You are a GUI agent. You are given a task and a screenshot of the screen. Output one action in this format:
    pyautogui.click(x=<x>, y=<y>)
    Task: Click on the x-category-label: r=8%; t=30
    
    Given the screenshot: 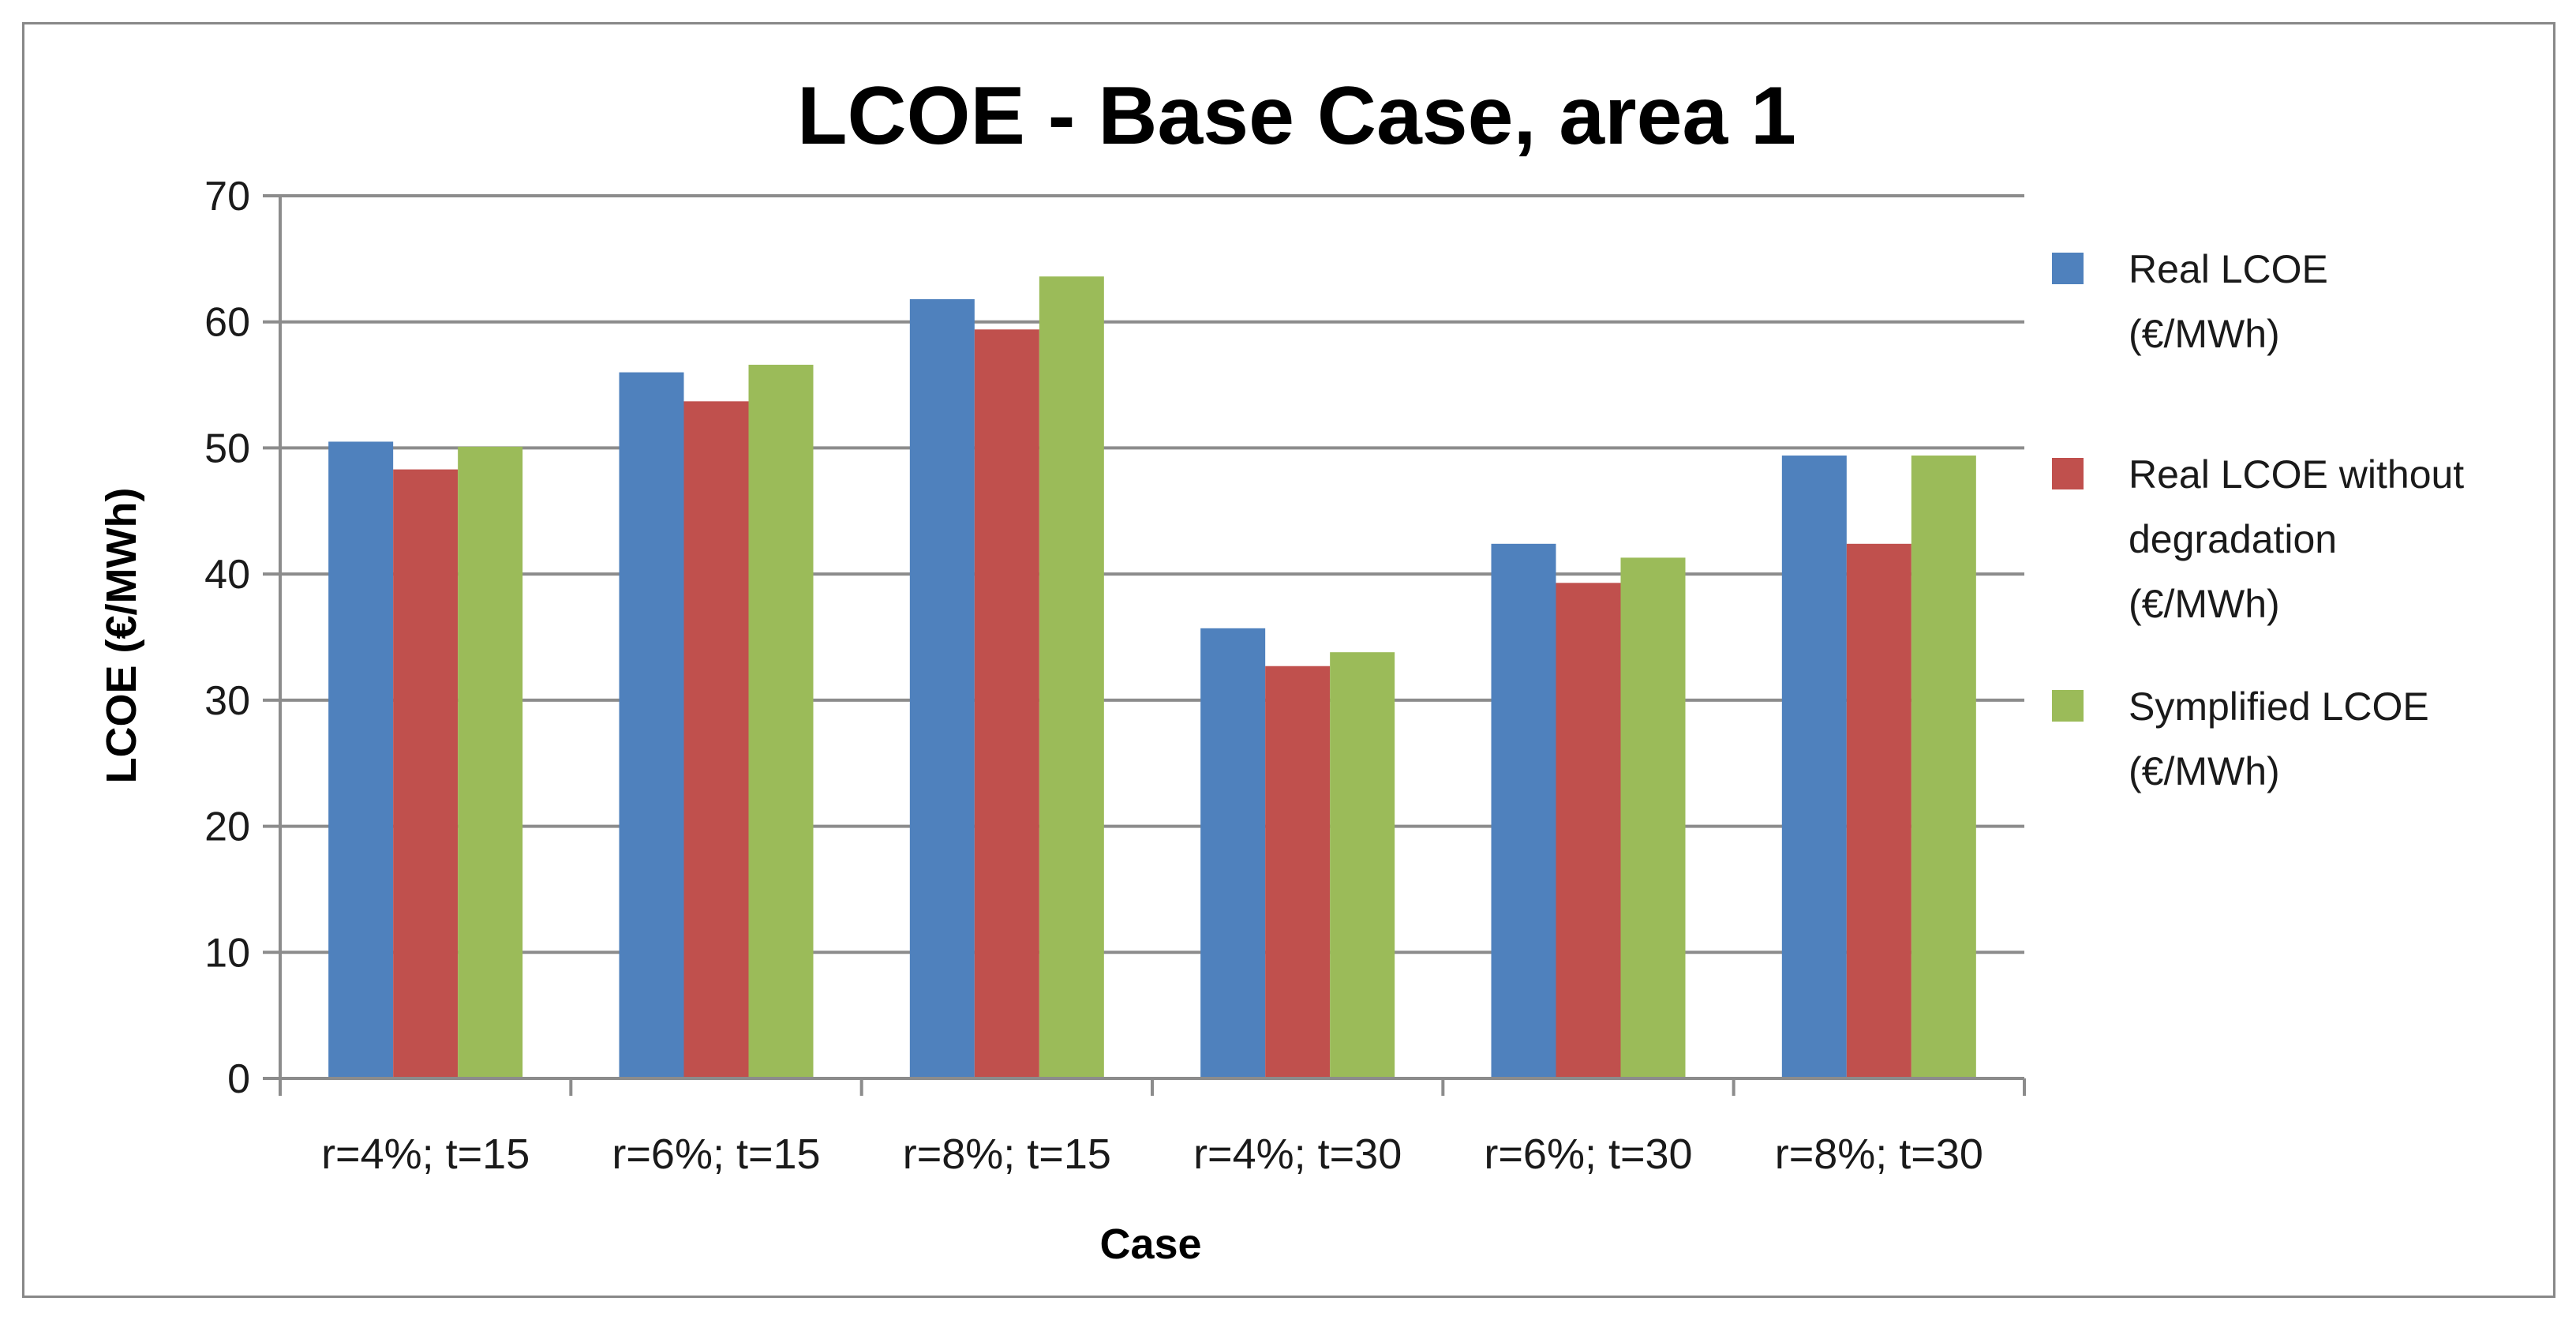 What is the action you would take?
    pyautogui.click(x=1879, y=1154)
    